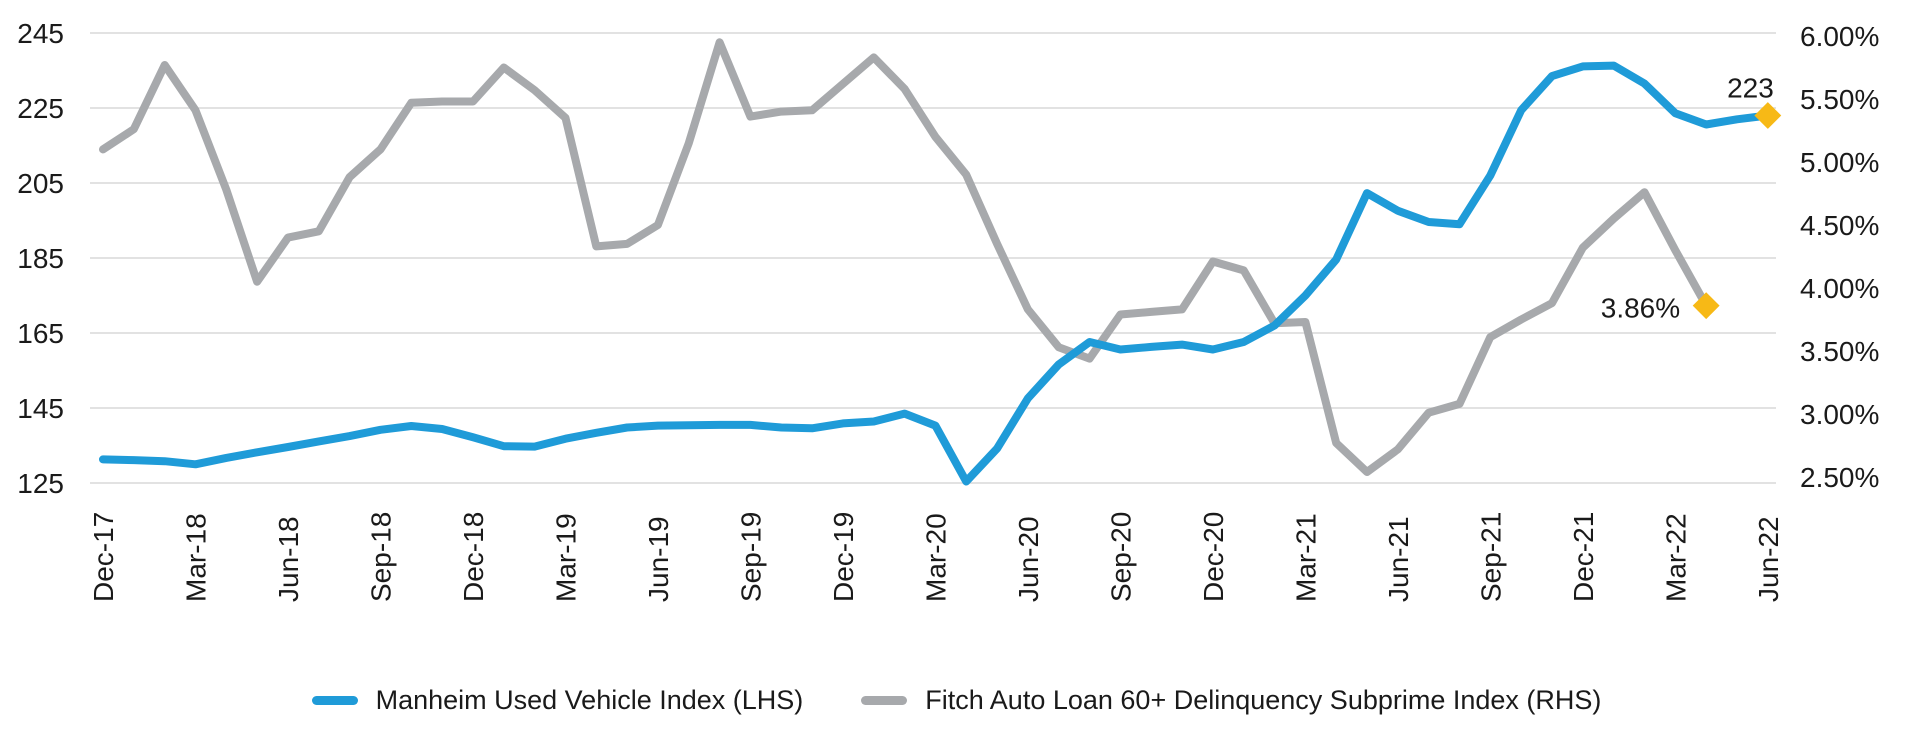 The height and width of the screenshot is (731, 1913). What do you see at coordinates (1750, 88) in the screenshot?
I see `manheim-end-value-label: 223` at bounding box center [1750, 88].